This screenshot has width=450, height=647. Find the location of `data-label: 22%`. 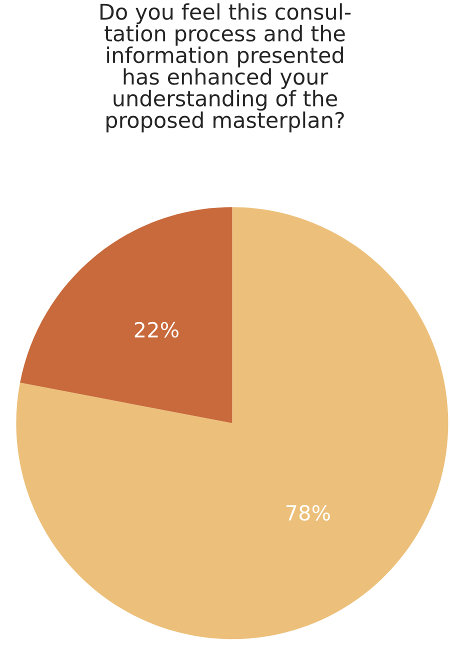

data-label: 22% is located at coordinates (156, 330).